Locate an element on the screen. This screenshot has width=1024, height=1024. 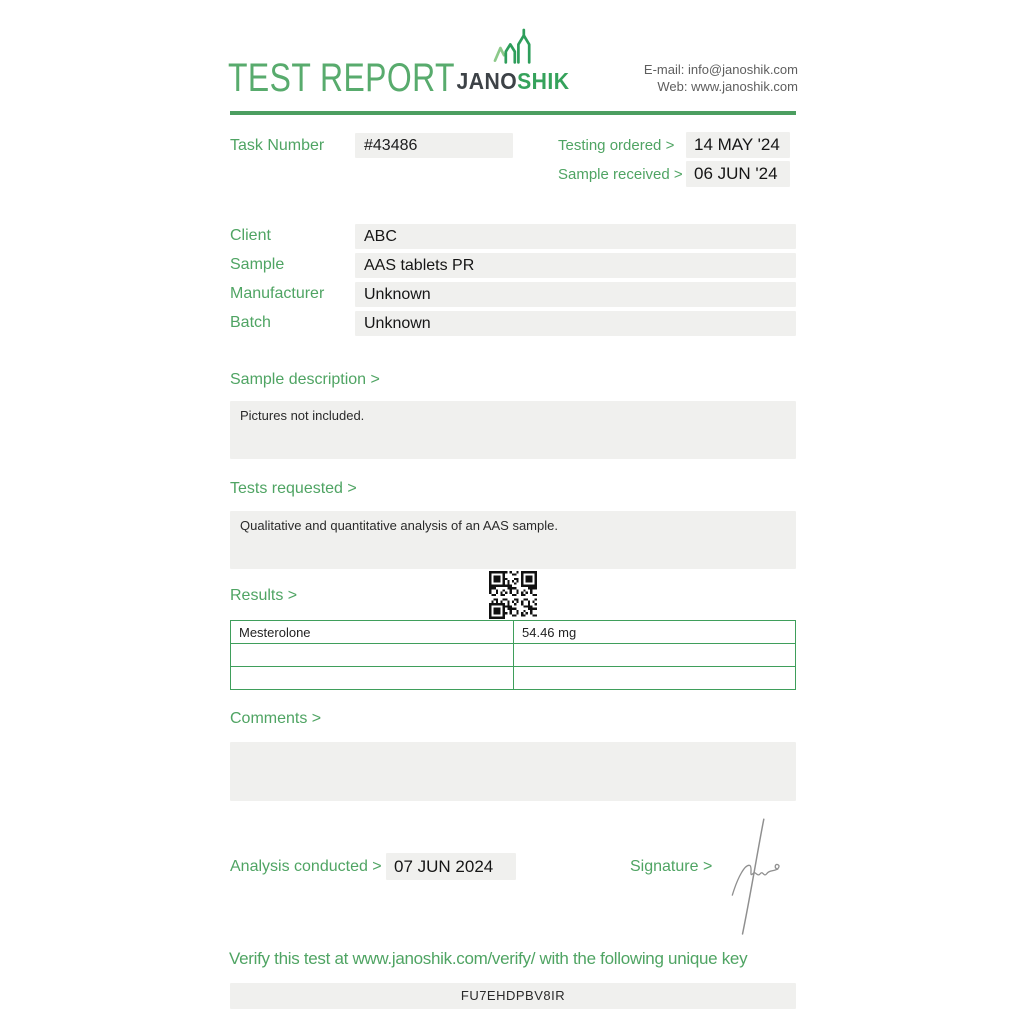
sample-label: Sample is located at coordinates (257, 264).